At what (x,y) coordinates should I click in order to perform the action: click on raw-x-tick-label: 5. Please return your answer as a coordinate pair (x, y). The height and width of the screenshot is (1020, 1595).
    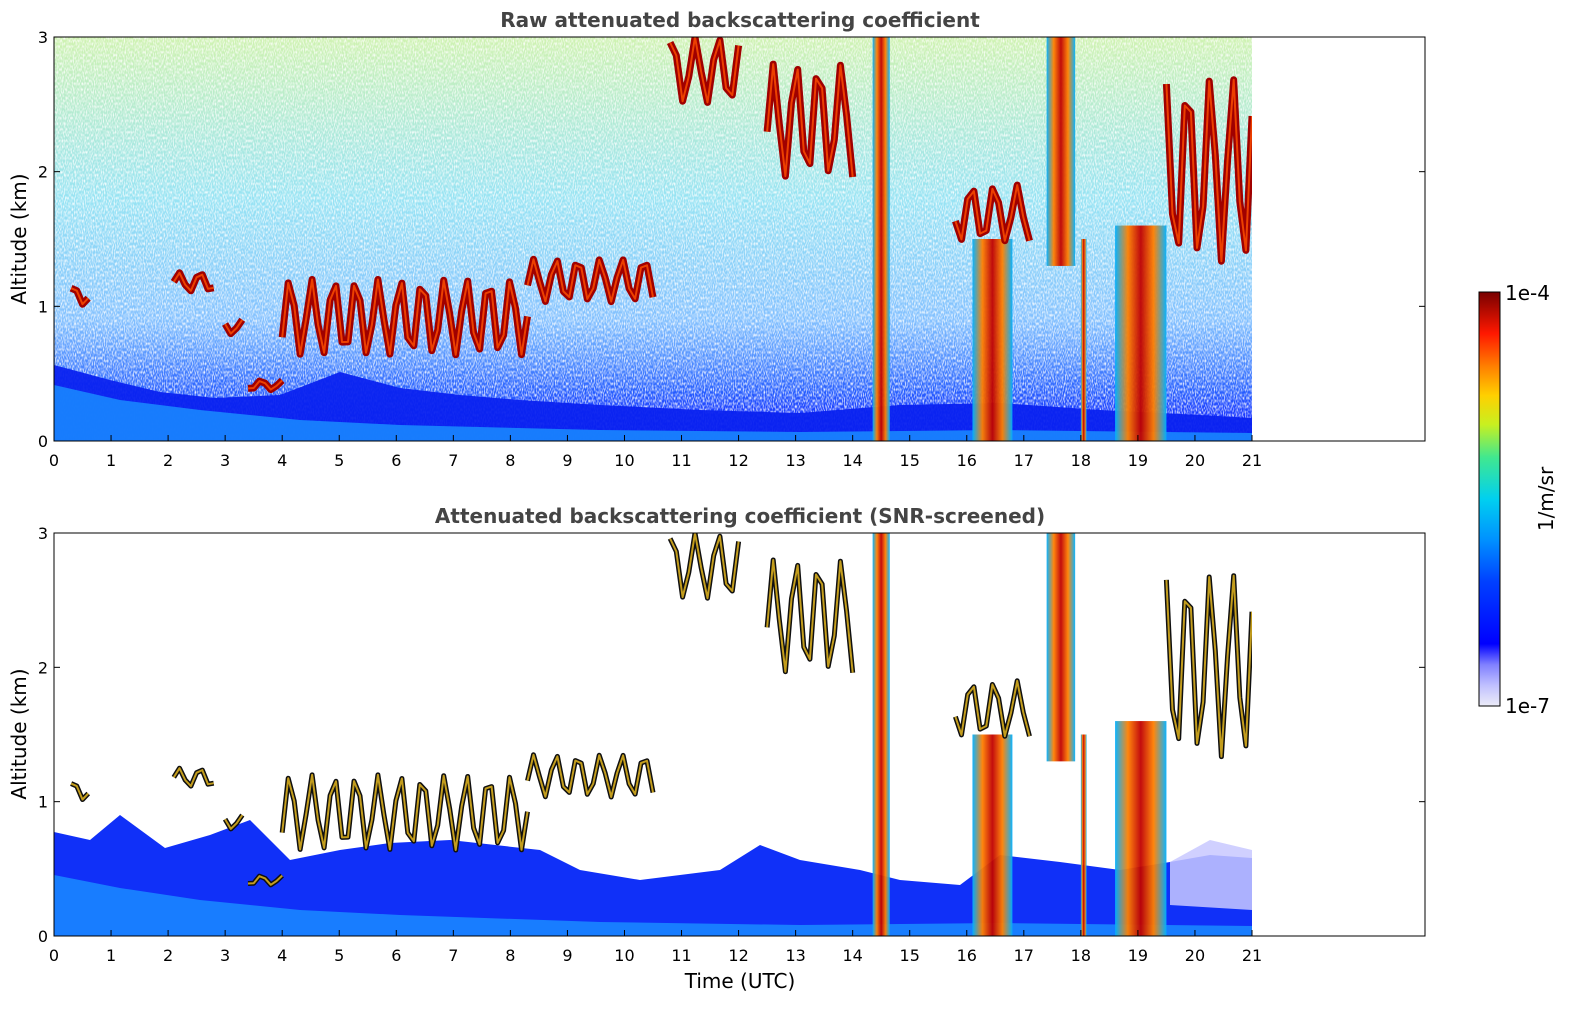
    Looking at the image, I should click on (339, 460).